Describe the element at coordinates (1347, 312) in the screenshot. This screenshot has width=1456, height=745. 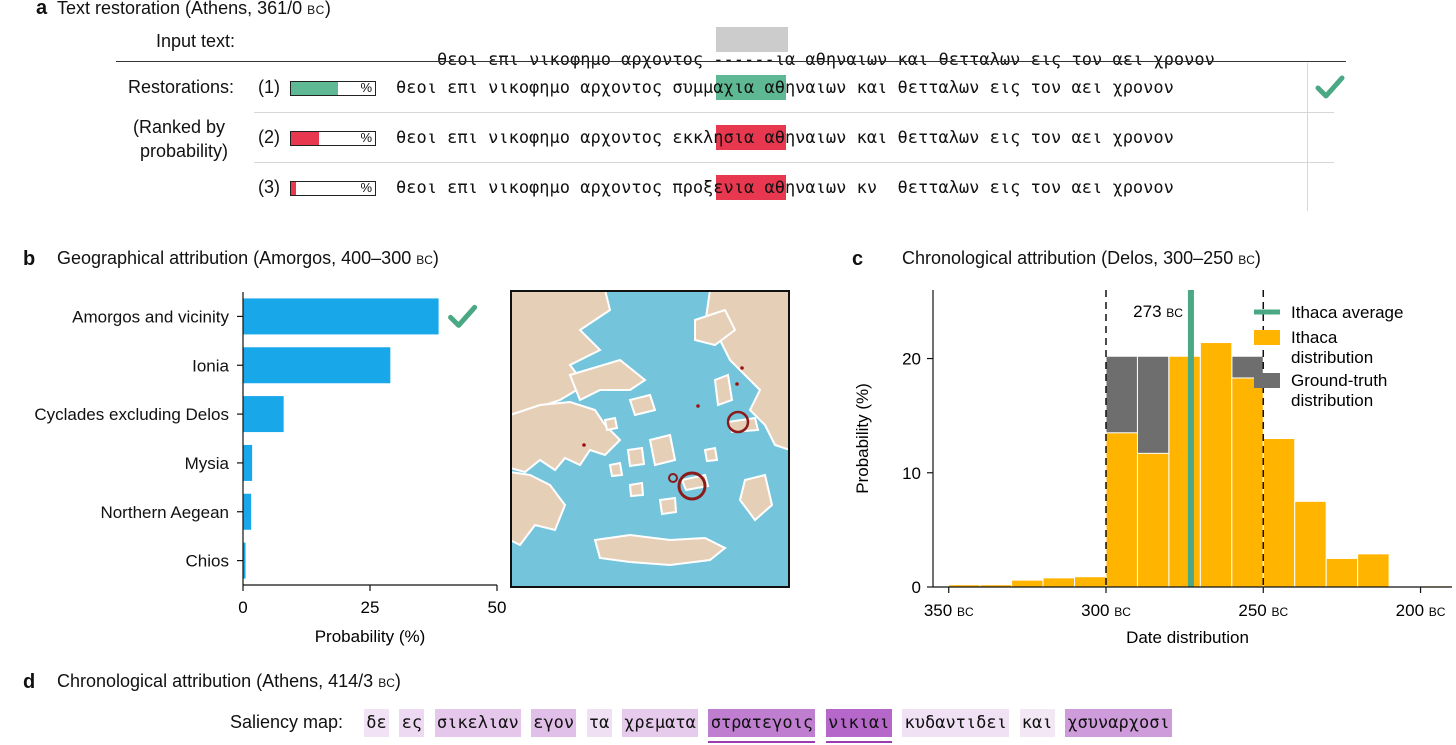
I see `legend-label-average: Ithaca average` at that location.